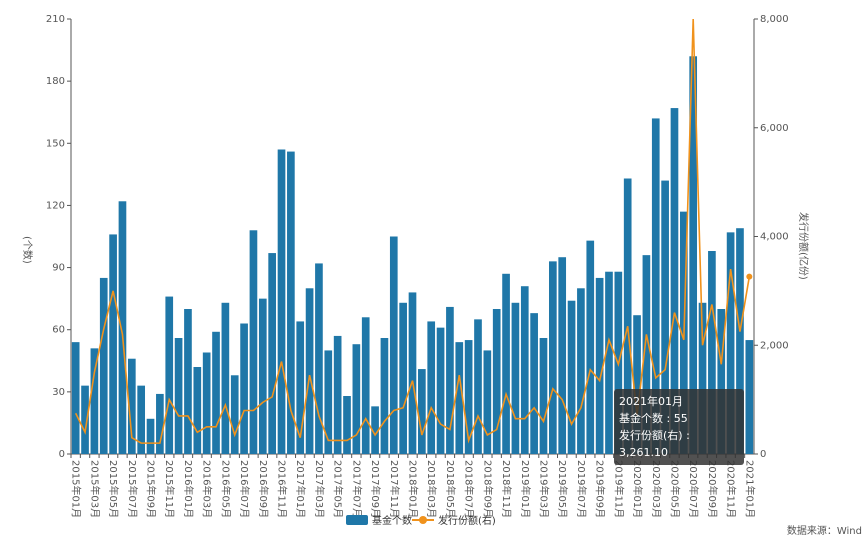 The width and height of the screenshot is (866, 537). I want to click on legend-item-bar: 基金个数, so click(379, 519).